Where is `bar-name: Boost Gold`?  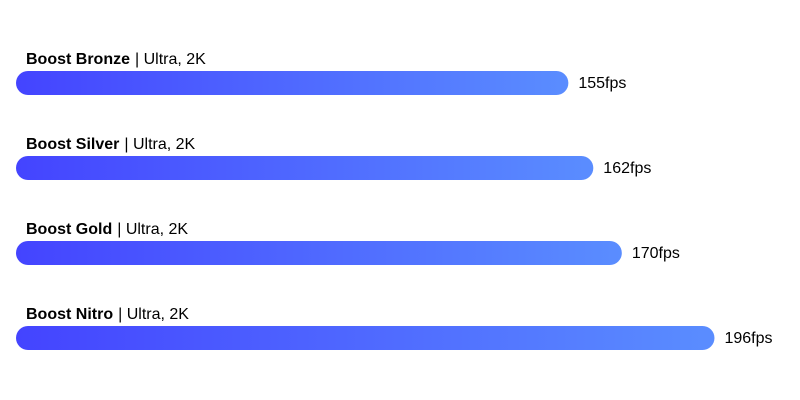
bar-name: Boost Gold is located at coordinates (69, 229).